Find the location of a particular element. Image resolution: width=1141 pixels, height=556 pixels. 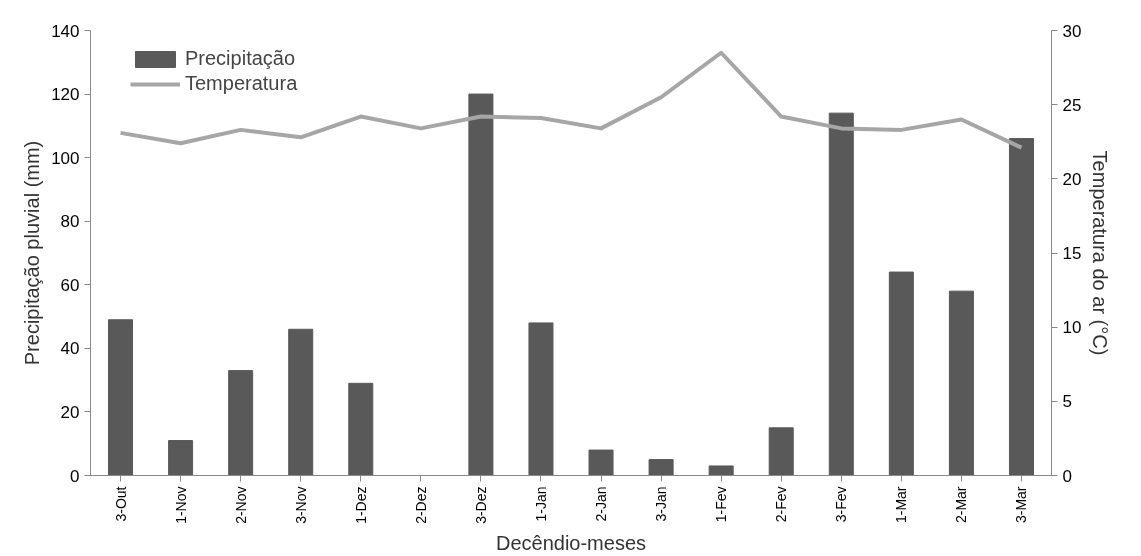

line-series is located at coordinates (571, 100).